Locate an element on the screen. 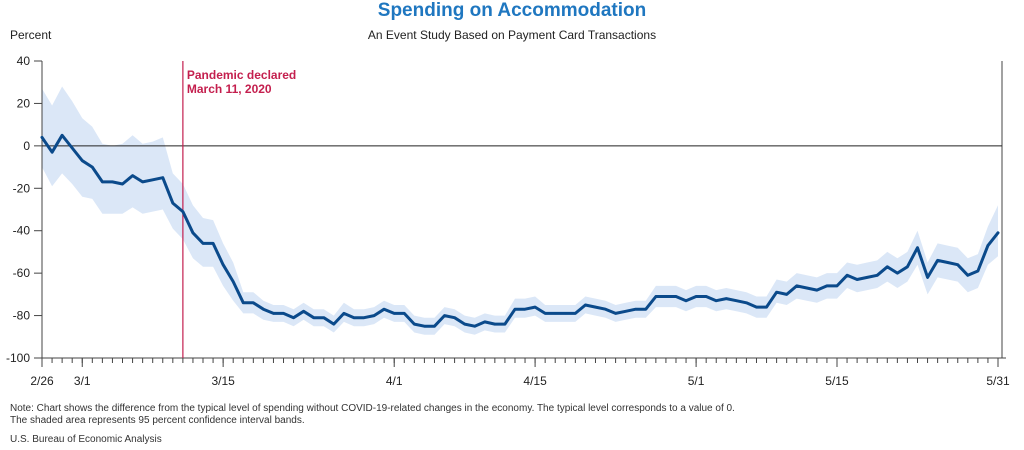 This screenshot has width=1024, height=450. y-tick-label: -60 is located at coordinates (22, 273).